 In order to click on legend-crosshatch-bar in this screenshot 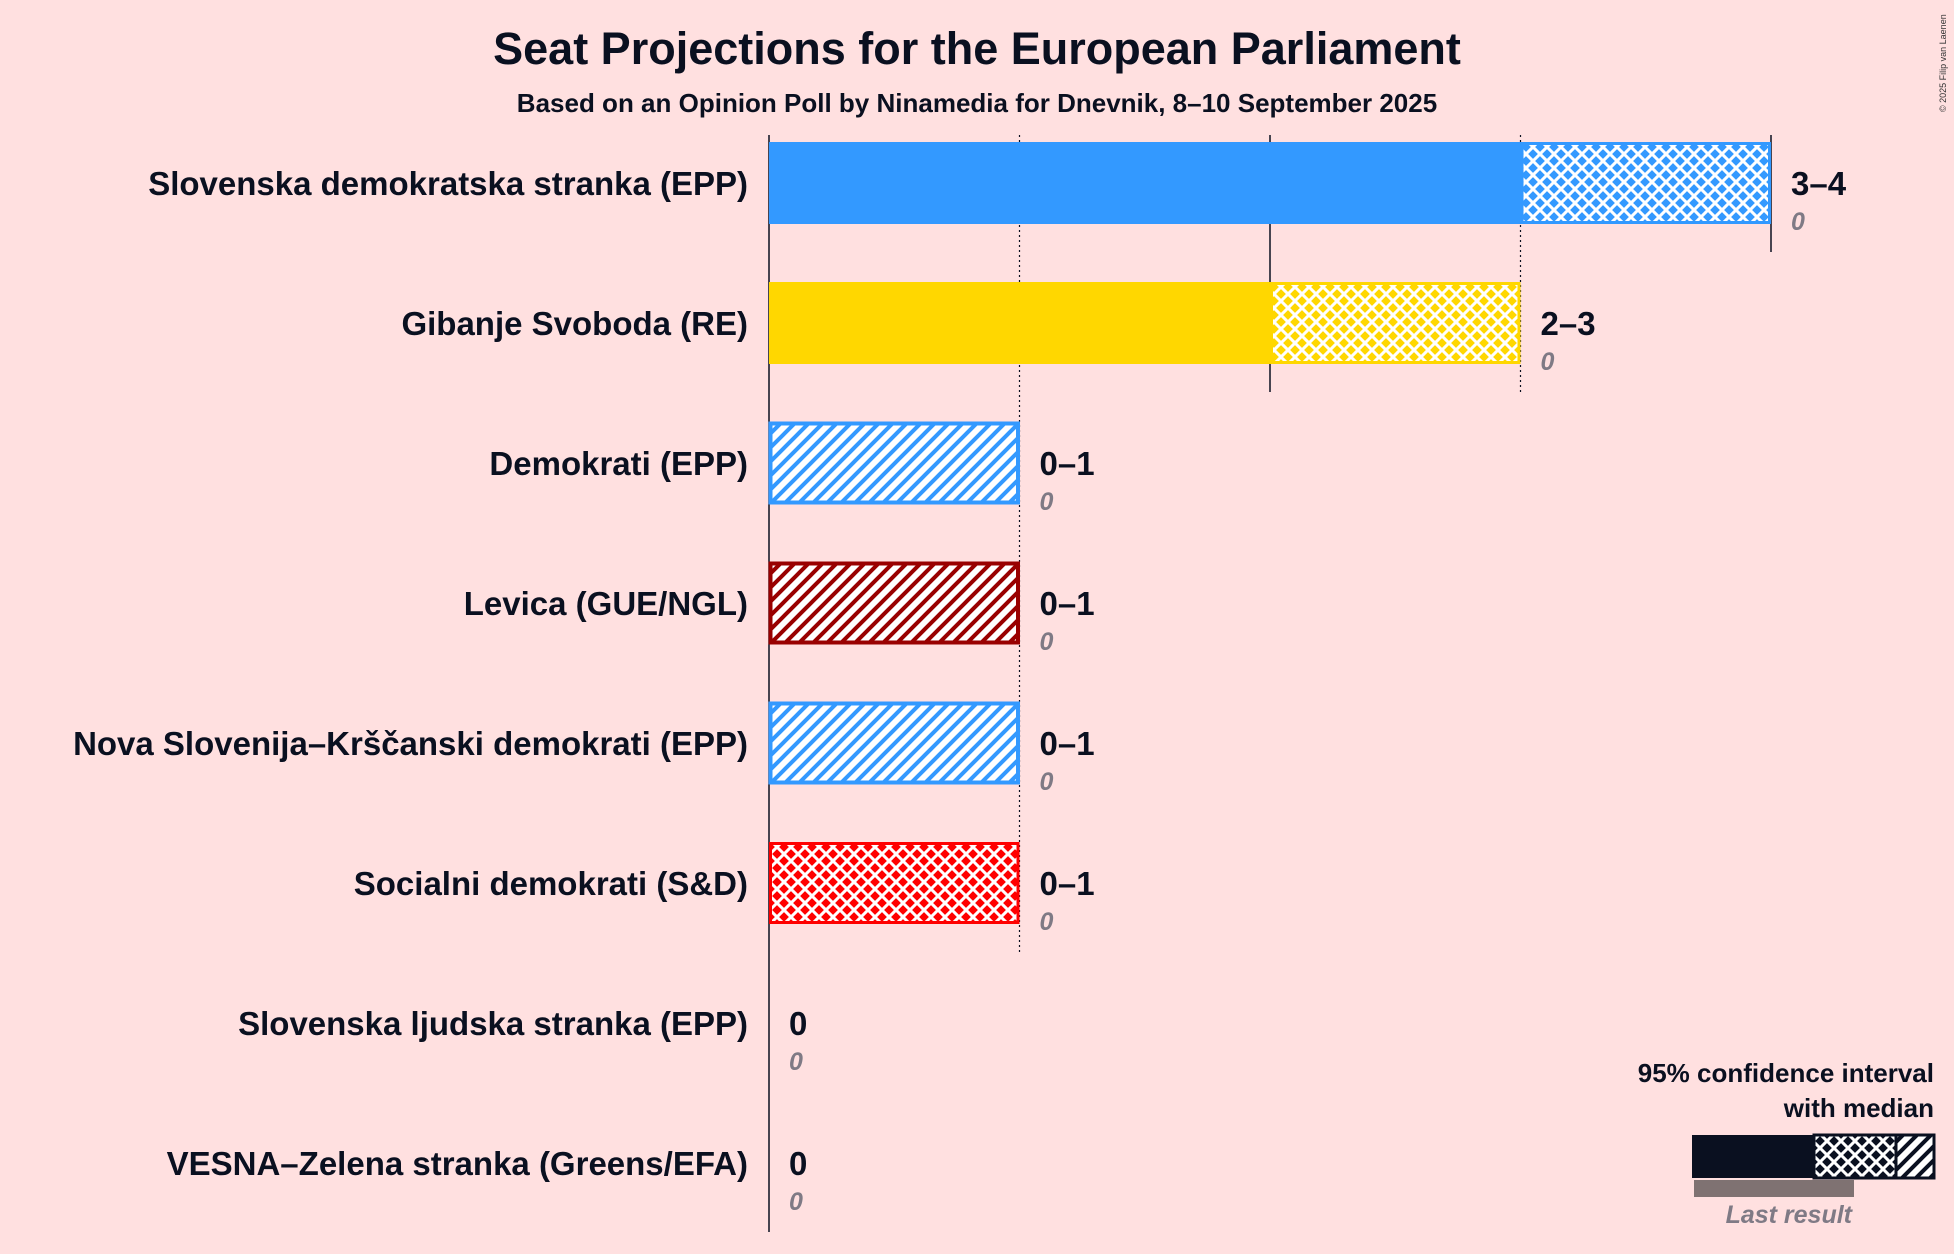, I will do `click(1855, 1156)`.